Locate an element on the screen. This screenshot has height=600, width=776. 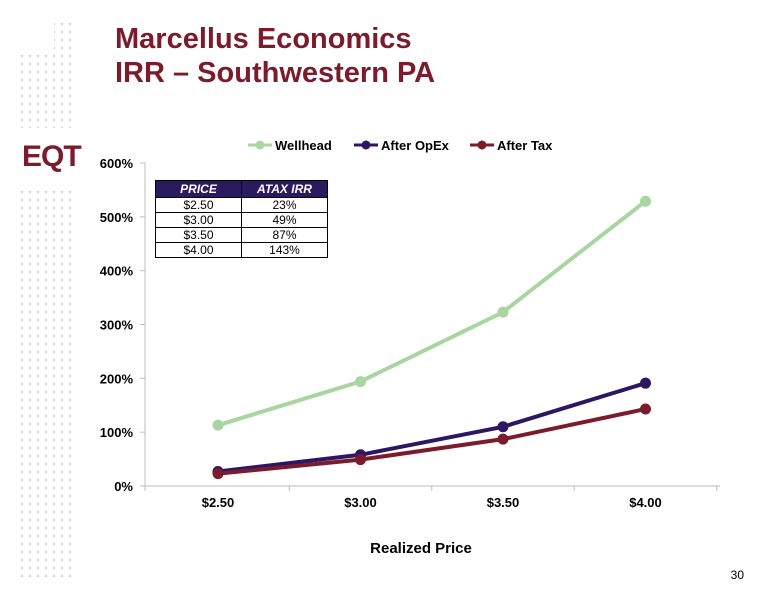
series-after-tax is located at coordinates (431, 441).